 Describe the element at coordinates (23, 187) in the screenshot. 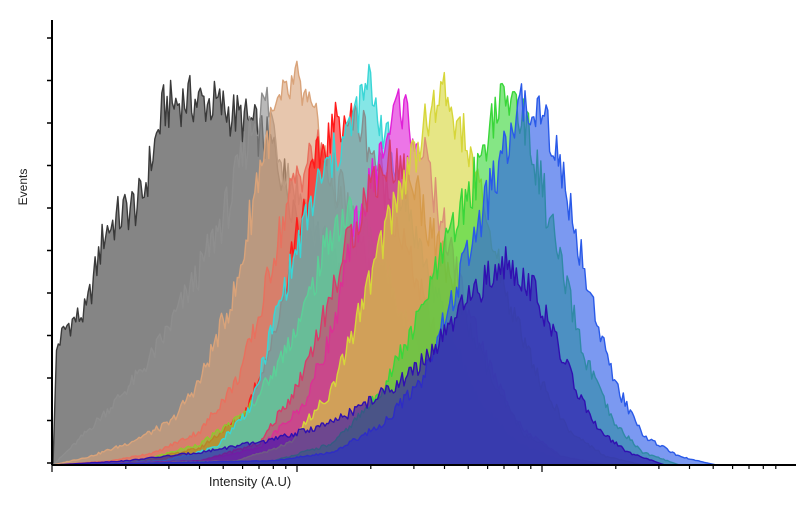

I see `y-axis-label: Events` at that location.